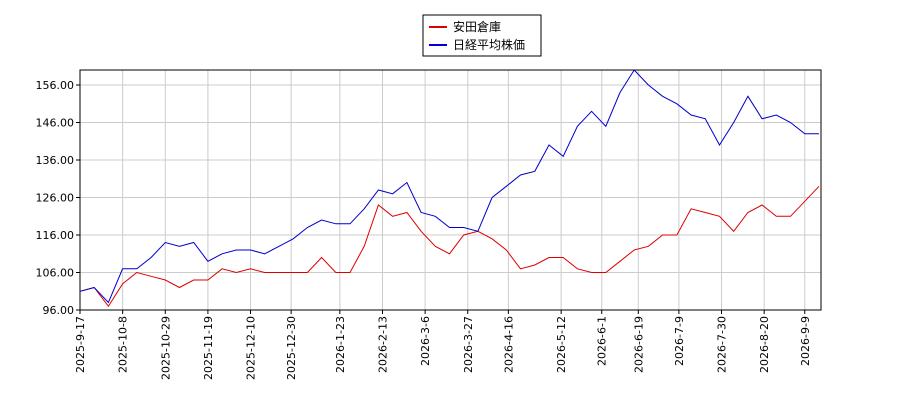 This screenshot has height=400, width=900. Describe the element at coordinates (55, 160) in the screenshot. I see `y-tick-label: 136.00` at that location.